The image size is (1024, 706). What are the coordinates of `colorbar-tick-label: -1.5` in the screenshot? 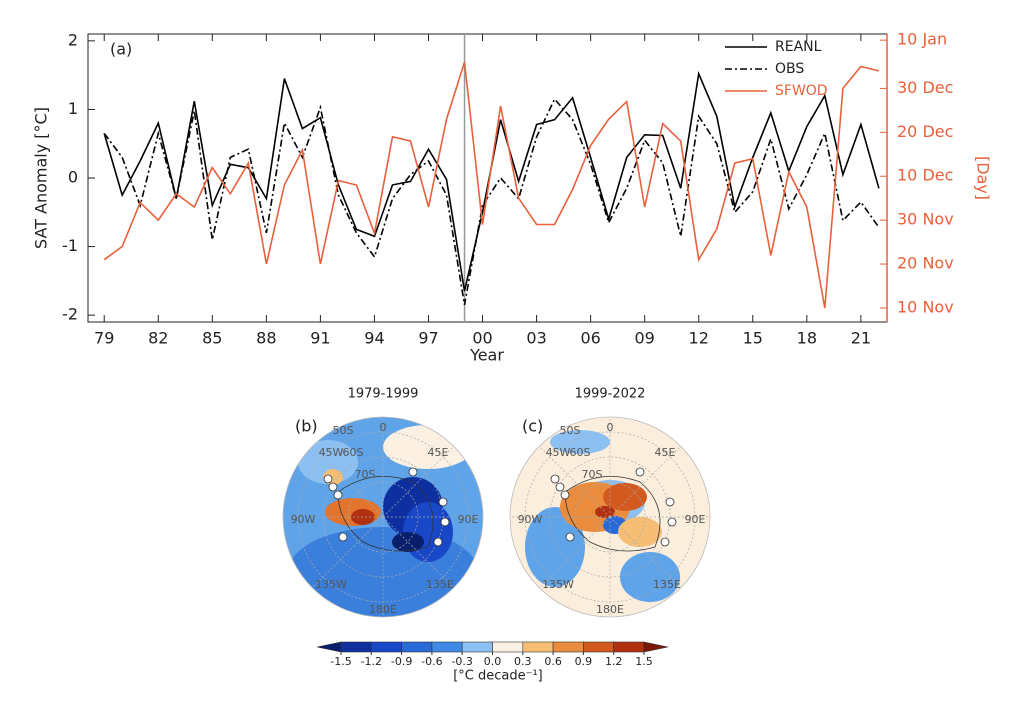 It's located at (340, 661).